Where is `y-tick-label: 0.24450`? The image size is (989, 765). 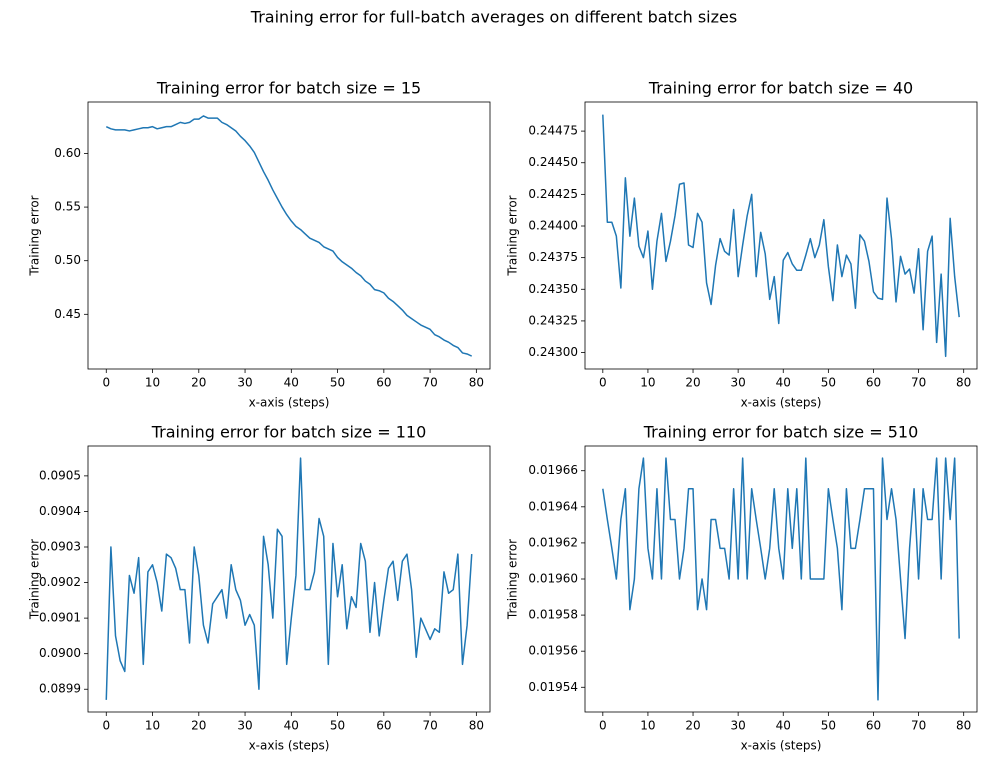
y-tick-label: 0.24450 is located at coordinates (553, 162).